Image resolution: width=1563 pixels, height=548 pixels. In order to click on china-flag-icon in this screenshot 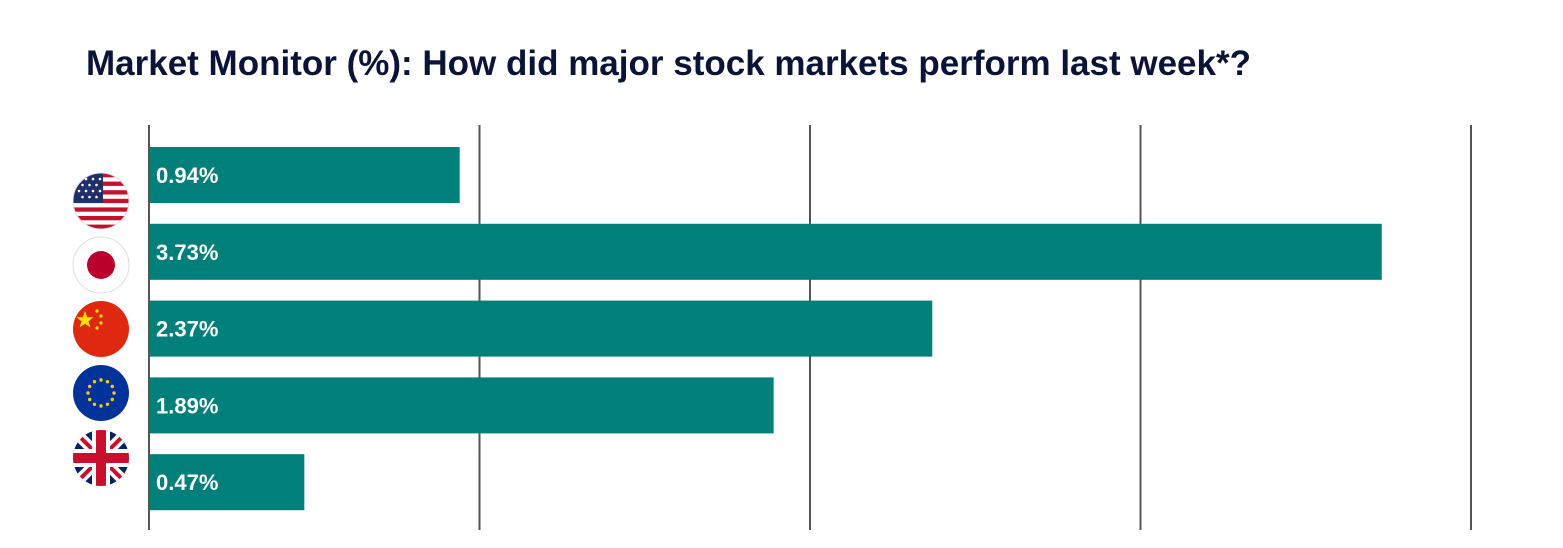, I will do `click(101, 329)`.